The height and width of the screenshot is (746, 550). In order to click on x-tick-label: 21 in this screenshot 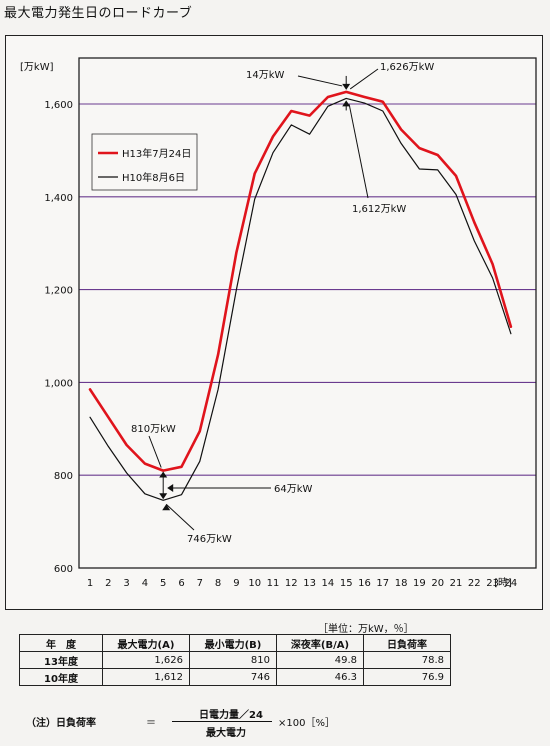, I will do `click(456, 583)`.